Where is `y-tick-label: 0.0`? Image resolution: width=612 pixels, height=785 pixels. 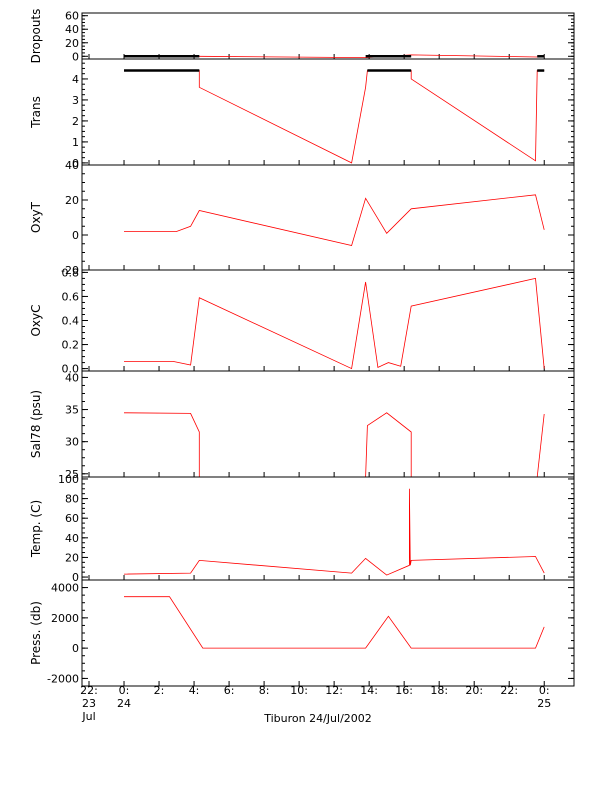 y-tick-label: 0.0 is located at coordinates (71, 369).